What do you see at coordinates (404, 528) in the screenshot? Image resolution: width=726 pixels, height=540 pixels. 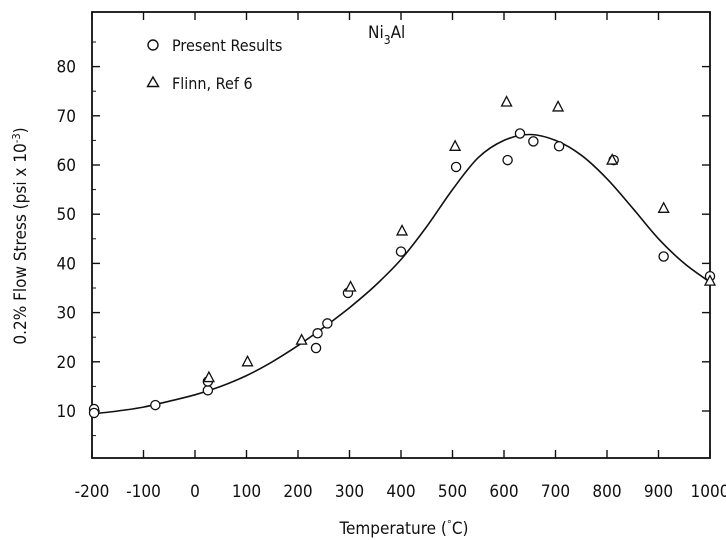 I see `x-axis-title: Temperature (°C)` at bounding box center [404, 528].